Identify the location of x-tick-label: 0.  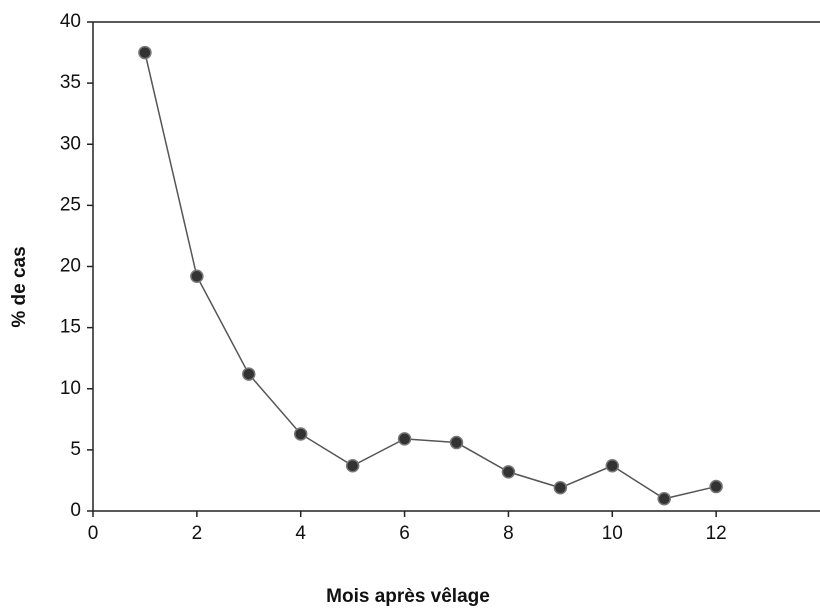
(93, 533).